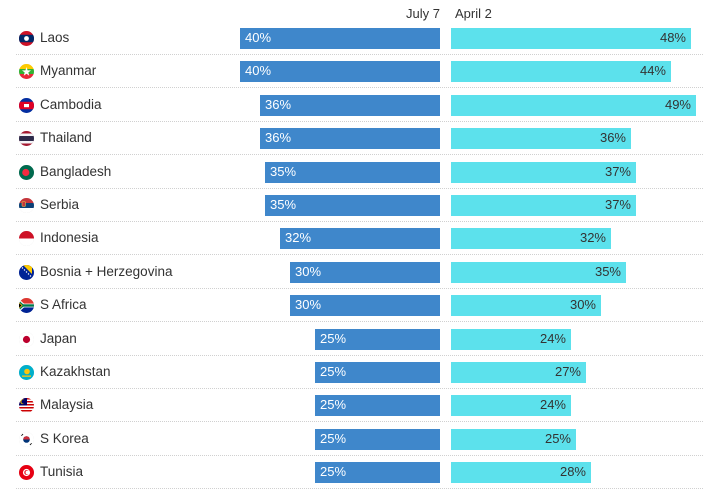 The image size is (715, 497). What do you see at coordinates (672, 37) in the screenshot?
I see `data-label-april: 48%` at bounding box center [672, 37].